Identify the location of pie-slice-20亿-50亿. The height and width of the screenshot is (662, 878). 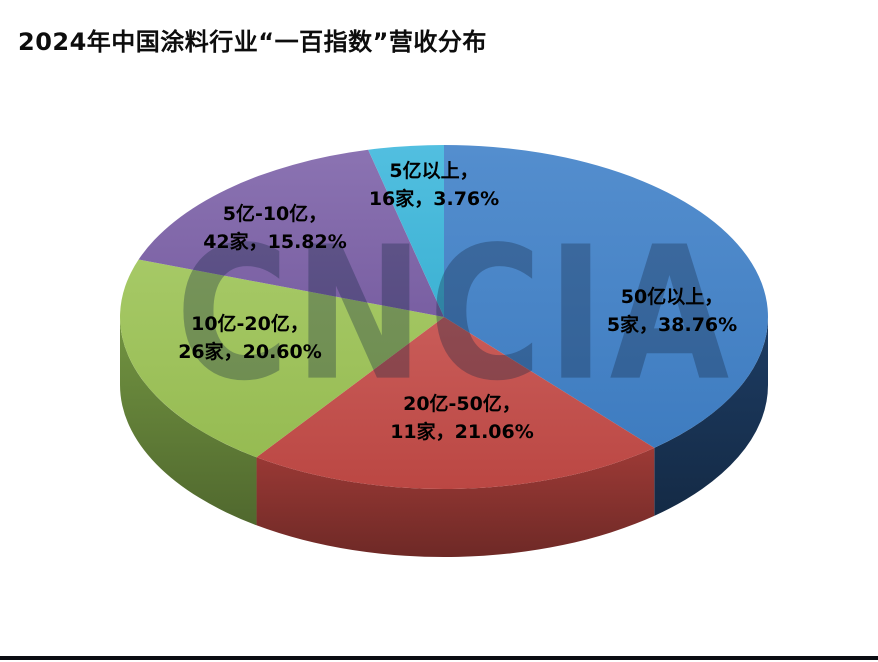
(455, 403).